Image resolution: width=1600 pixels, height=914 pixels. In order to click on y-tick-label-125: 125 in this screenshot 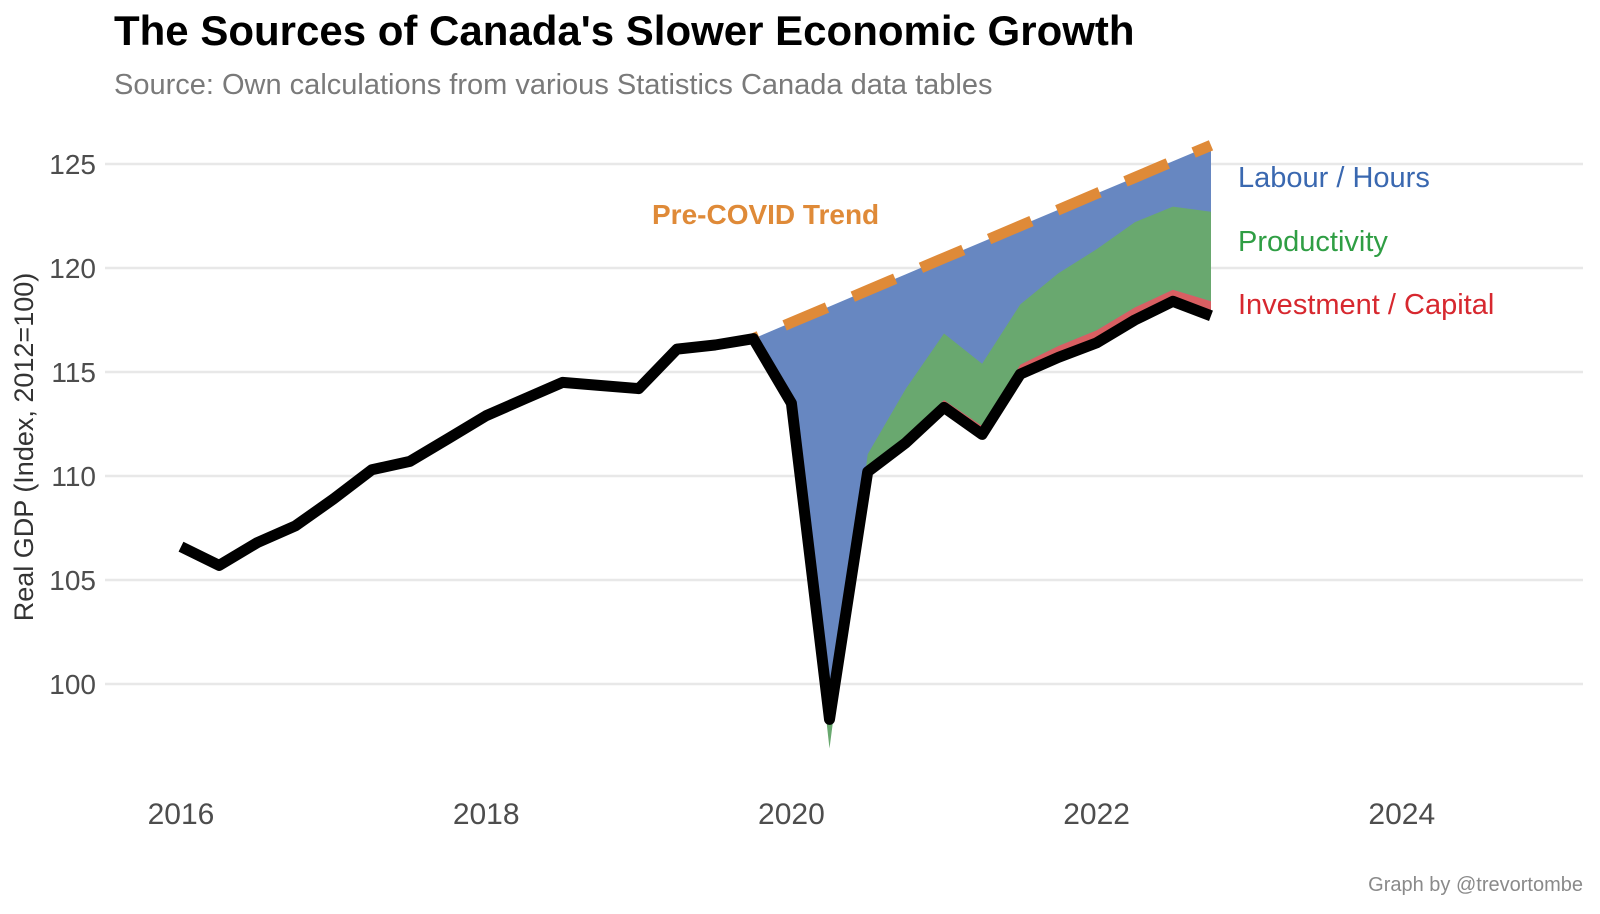, I will do `click(72, 164)`.